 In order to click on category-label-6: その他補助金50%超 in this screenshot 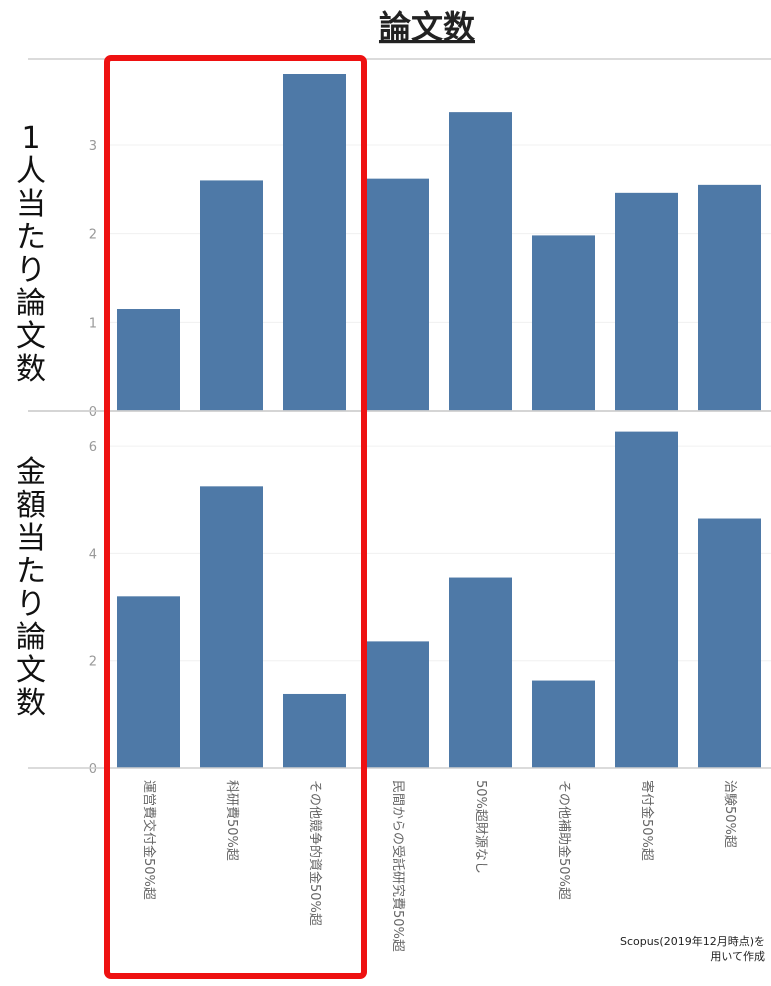, I will do `click(564, 840)`.